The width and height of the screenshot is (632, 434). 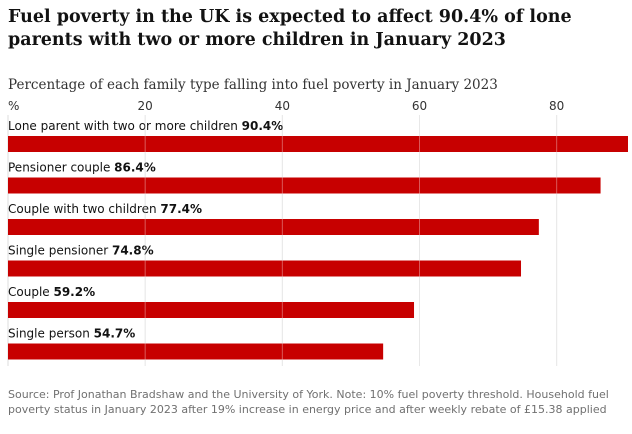 What do you see at coordinates (133, 251) in the screenshot?
I see `value-label: 74.8%` at bounding box center [133, 251].